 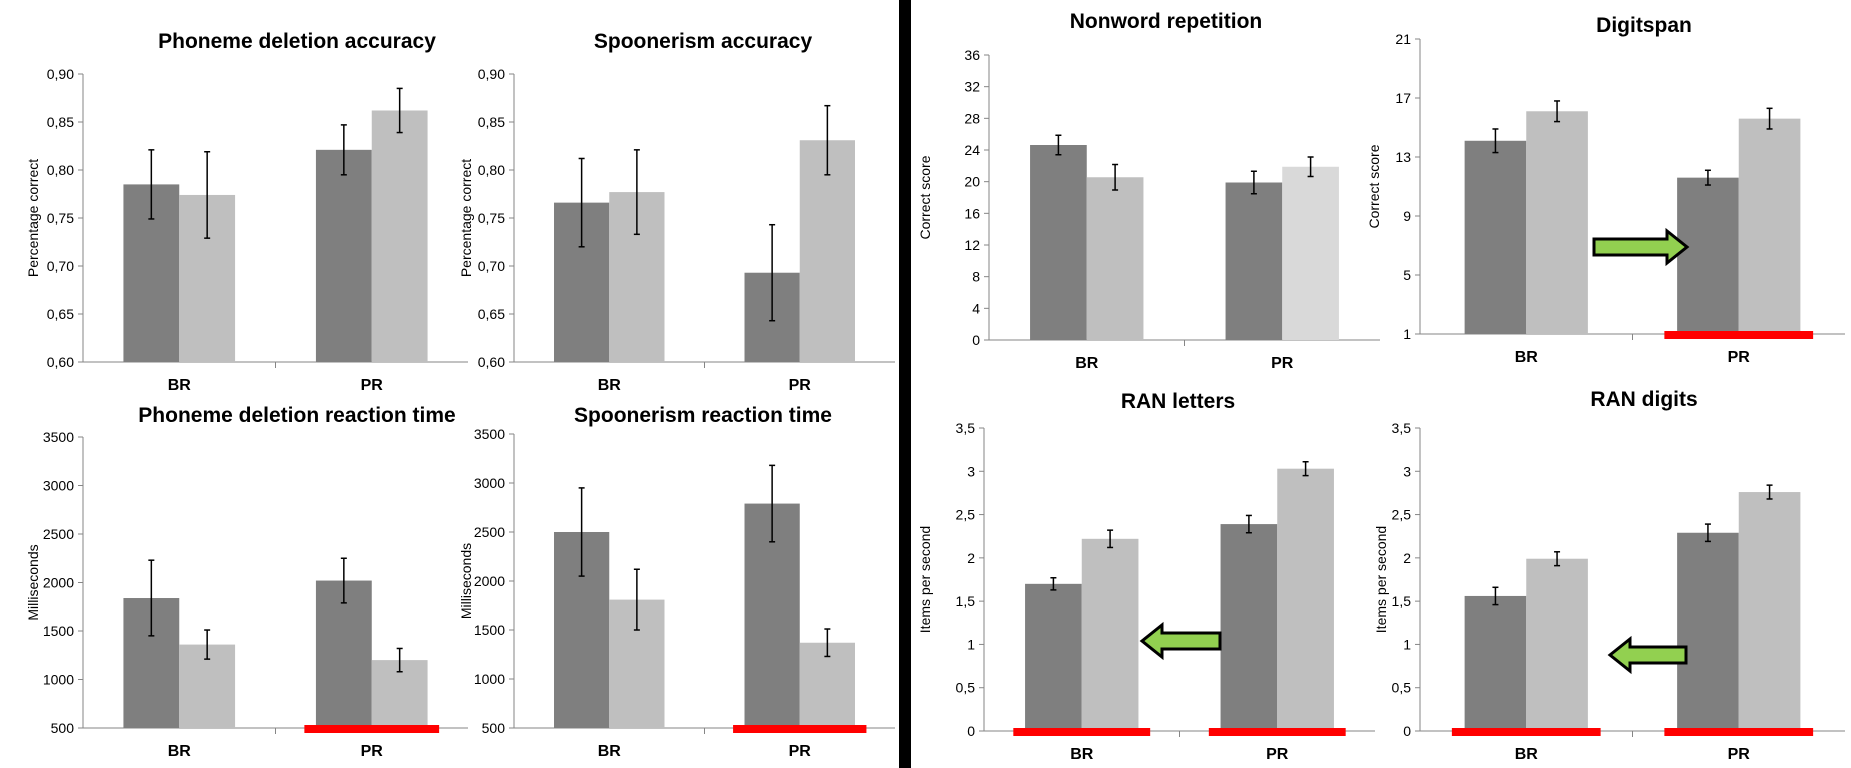 What do you see at coordinates (1407, 275) in the screenshot?
I see `y-tick-label: 5` at bounding box center [1407, 275].